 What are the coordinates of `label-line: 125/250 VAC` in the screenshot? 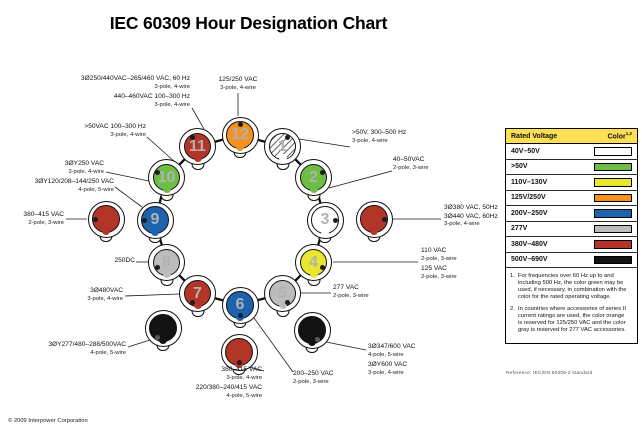 It's located at (238, 79).